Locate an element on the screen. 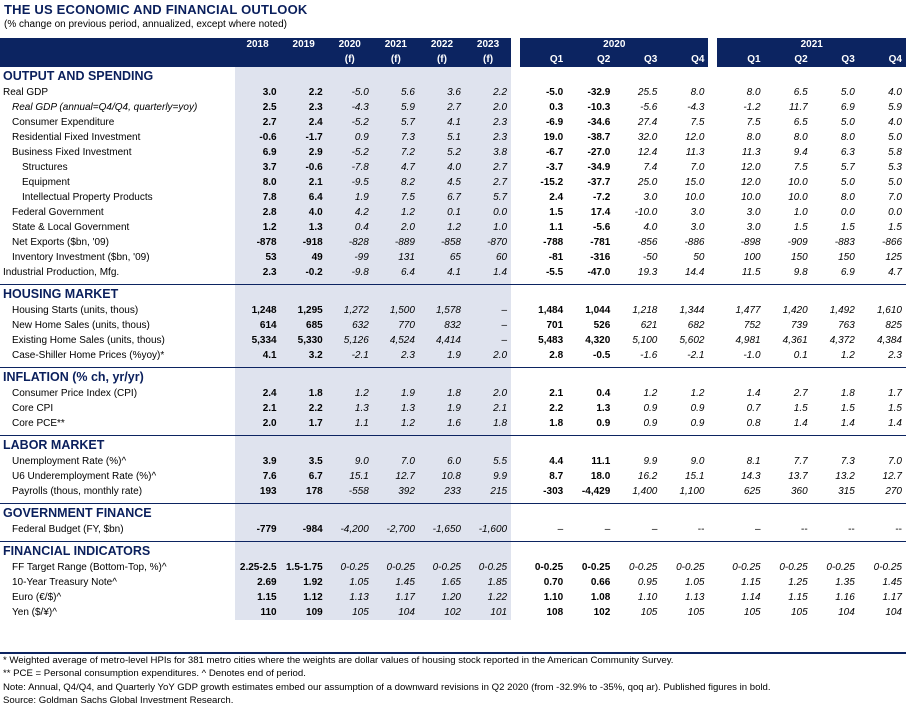 The width and height of the screenshot is (908, 712). annual-value: 6.9 is located at coordinates (257, 152).